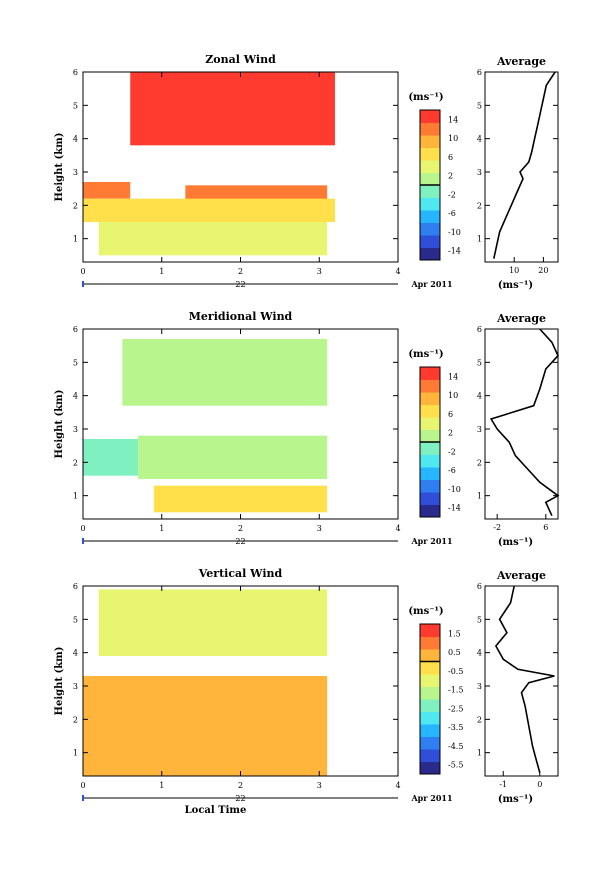 The height and width of the screenshot is (876, 610). I want to click on profile-x-tick-label: 6, so click(545, 527).